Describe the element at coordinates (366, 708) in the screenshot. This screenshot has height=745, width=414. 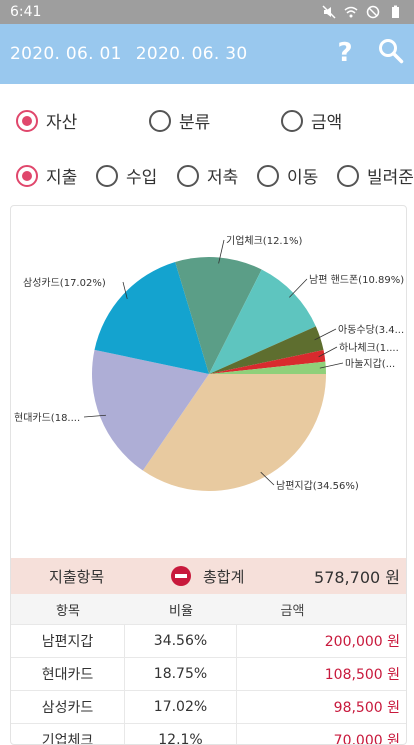
I see `row-amount: 98,500 원` at that location.